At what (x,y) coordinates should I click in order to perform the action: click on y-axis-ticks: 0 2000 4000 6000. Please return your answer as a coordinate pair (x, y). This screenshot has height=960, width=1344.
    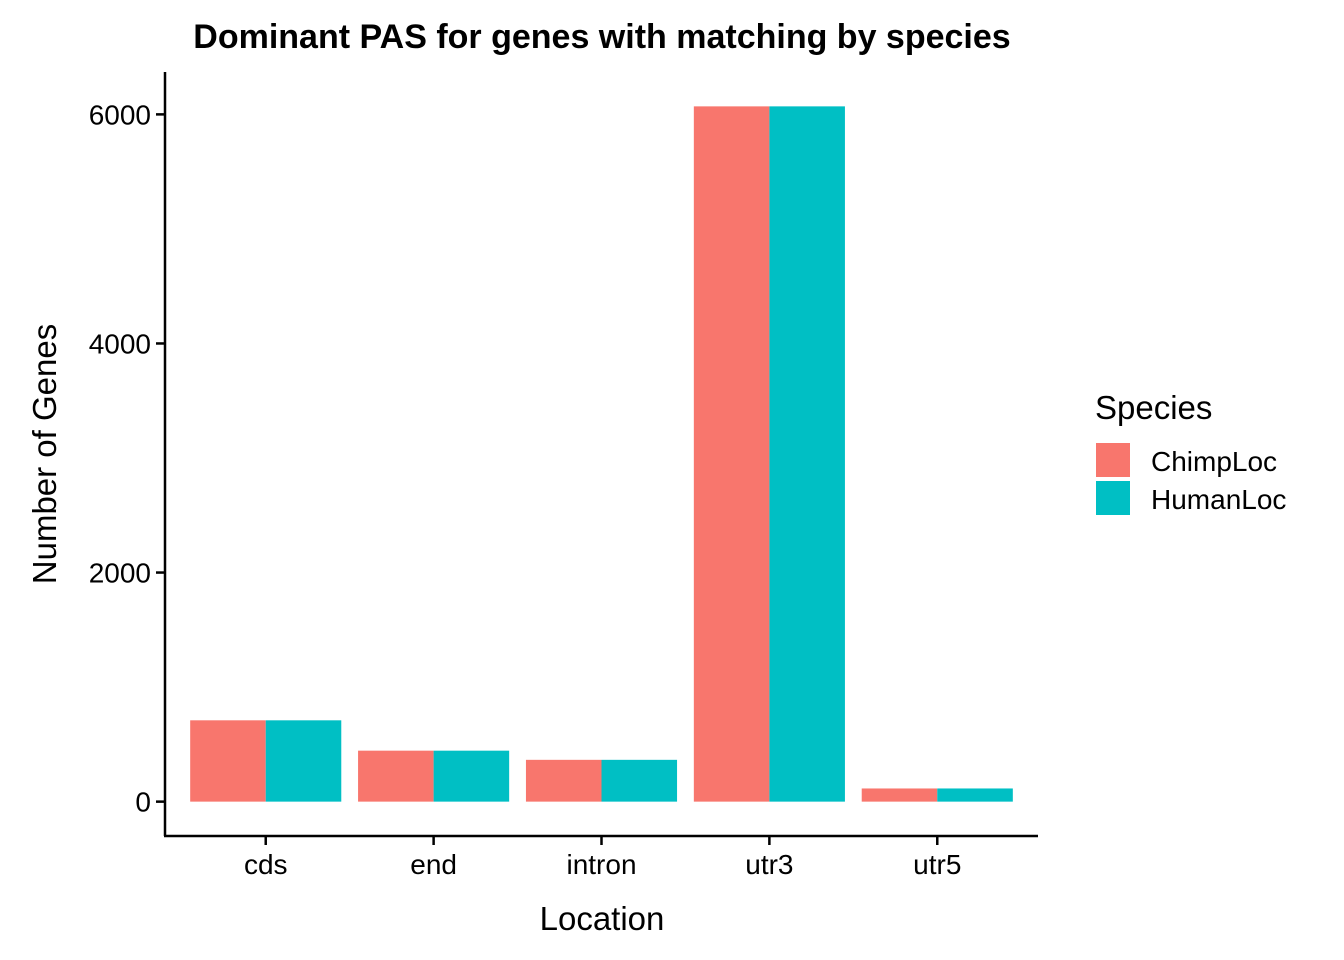
    Looking at the image, I should click on (127, 458).